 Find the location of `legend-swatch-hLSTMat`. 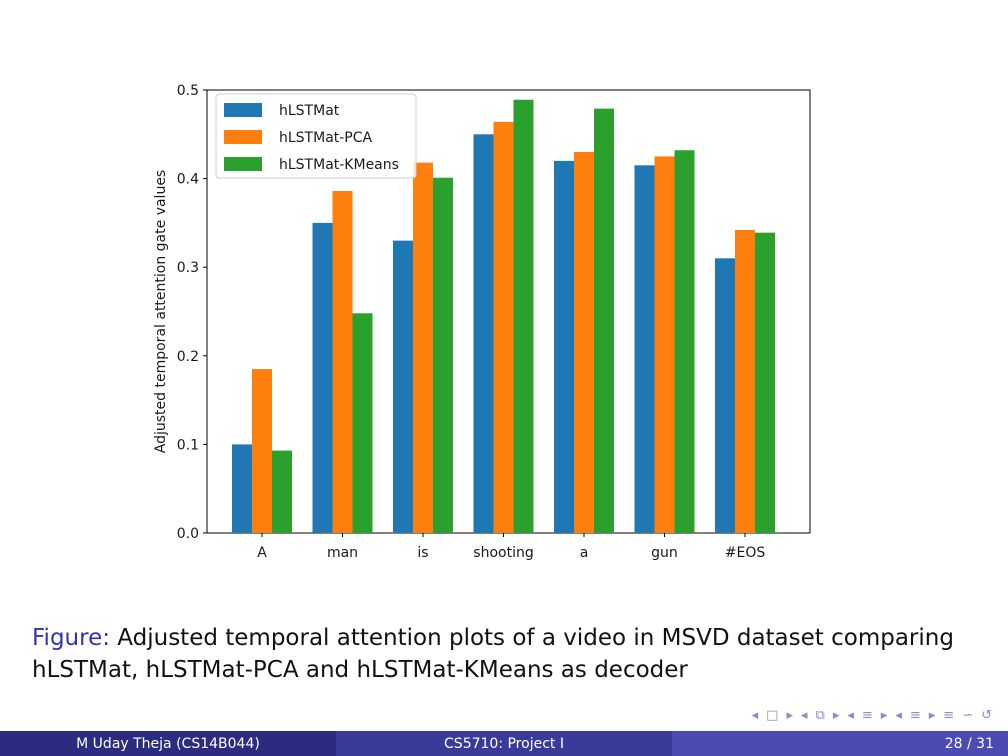

legend-swatch-hLSTMat is located at coordinates (243, 110).